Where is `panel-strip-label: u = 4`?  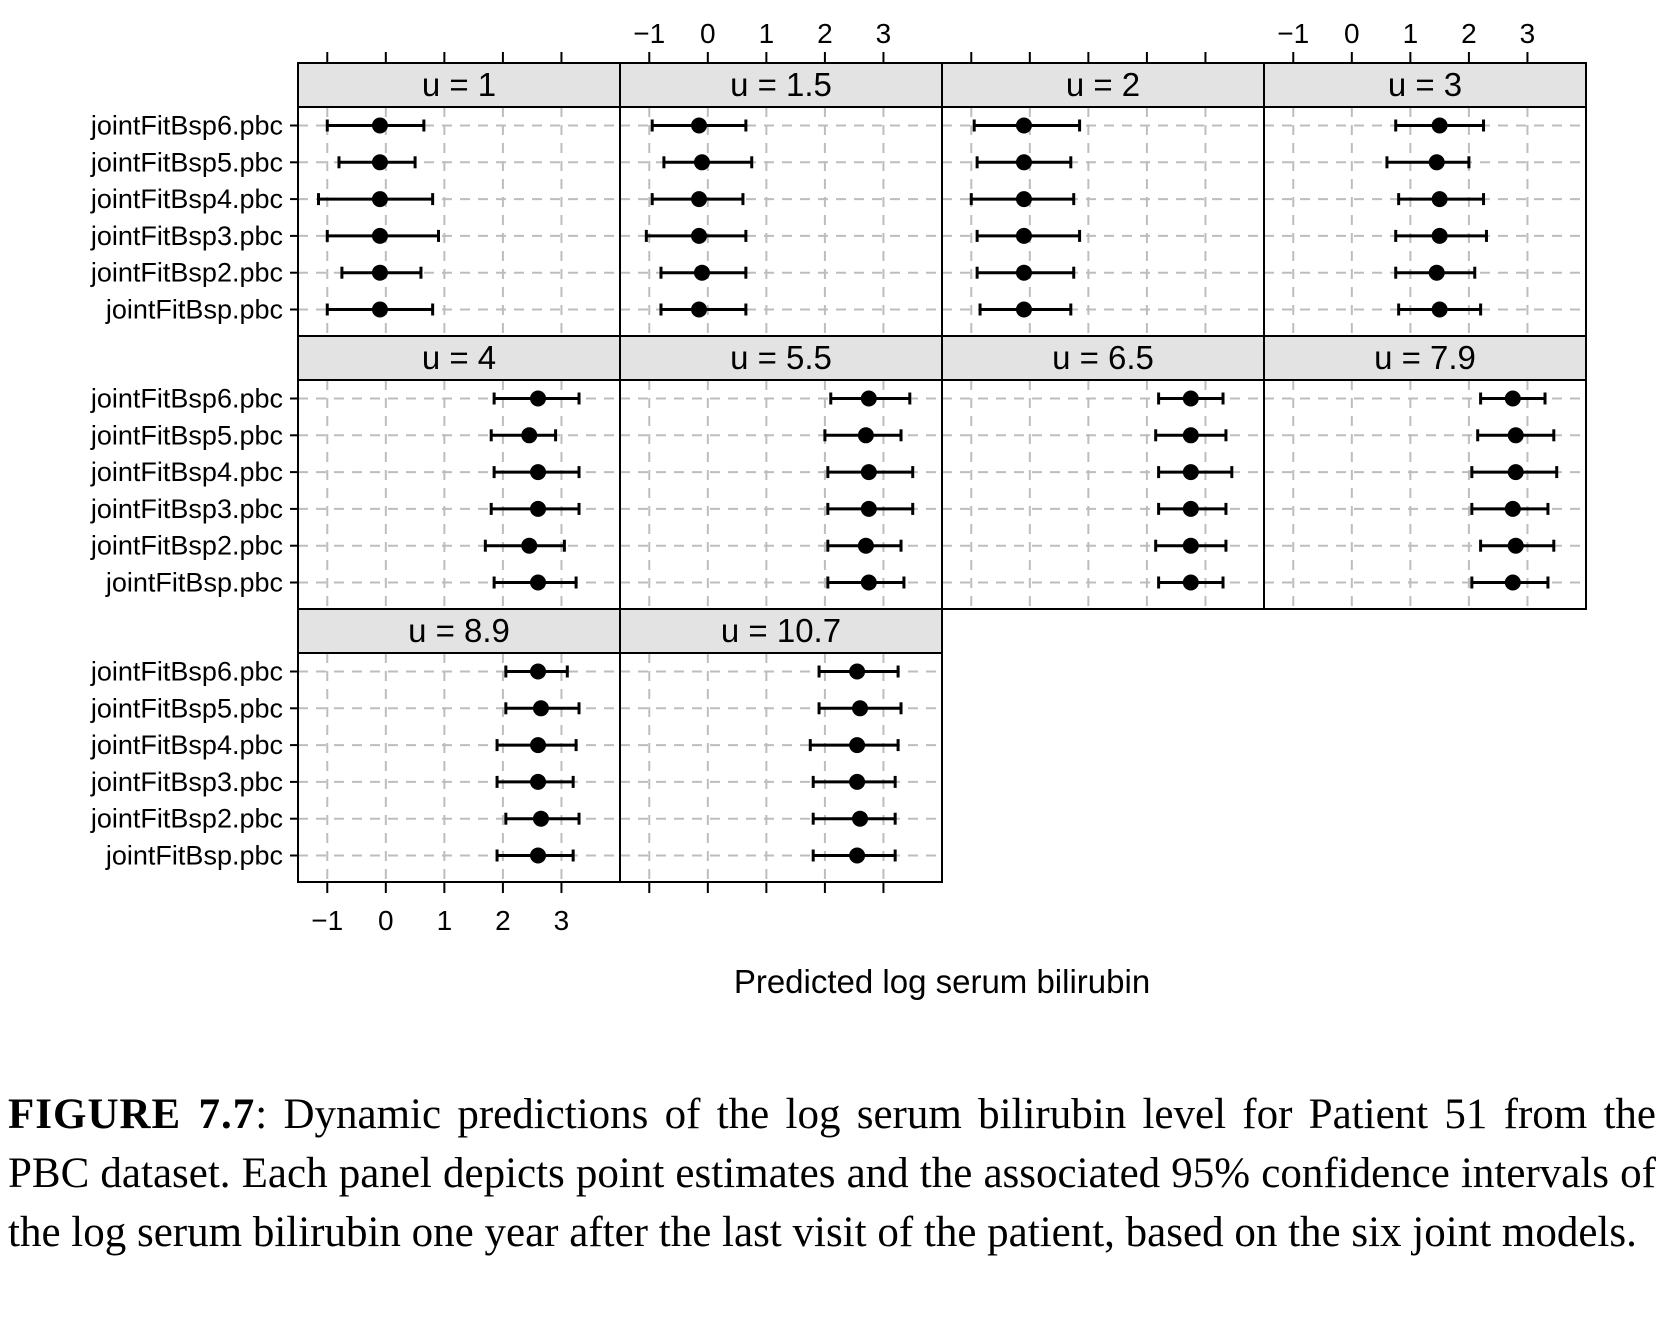
panel-strip-label: u = 4 is located at coordinates (459, 357).